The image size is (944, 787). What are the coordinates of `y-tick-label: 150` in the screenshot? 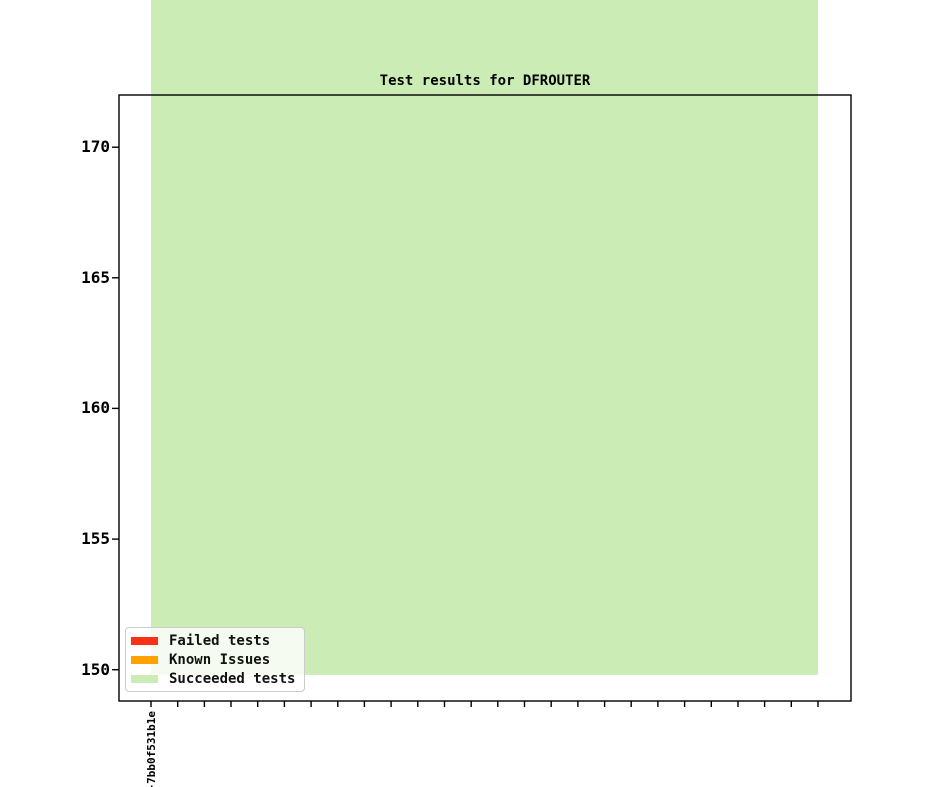 It's located at (95, 669).